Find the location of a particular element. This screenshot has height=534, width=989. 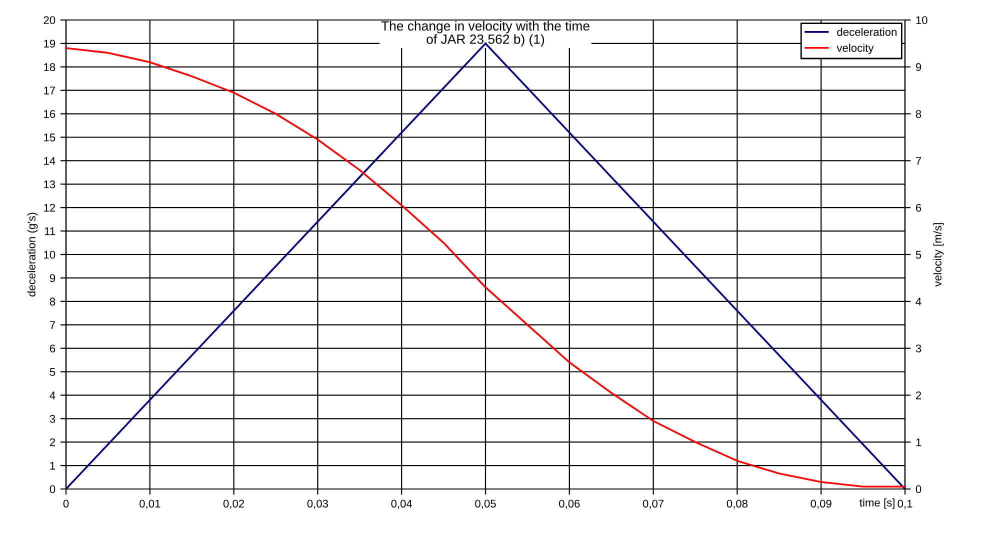

legend-label: velocity is located at coordinates (855, 49).